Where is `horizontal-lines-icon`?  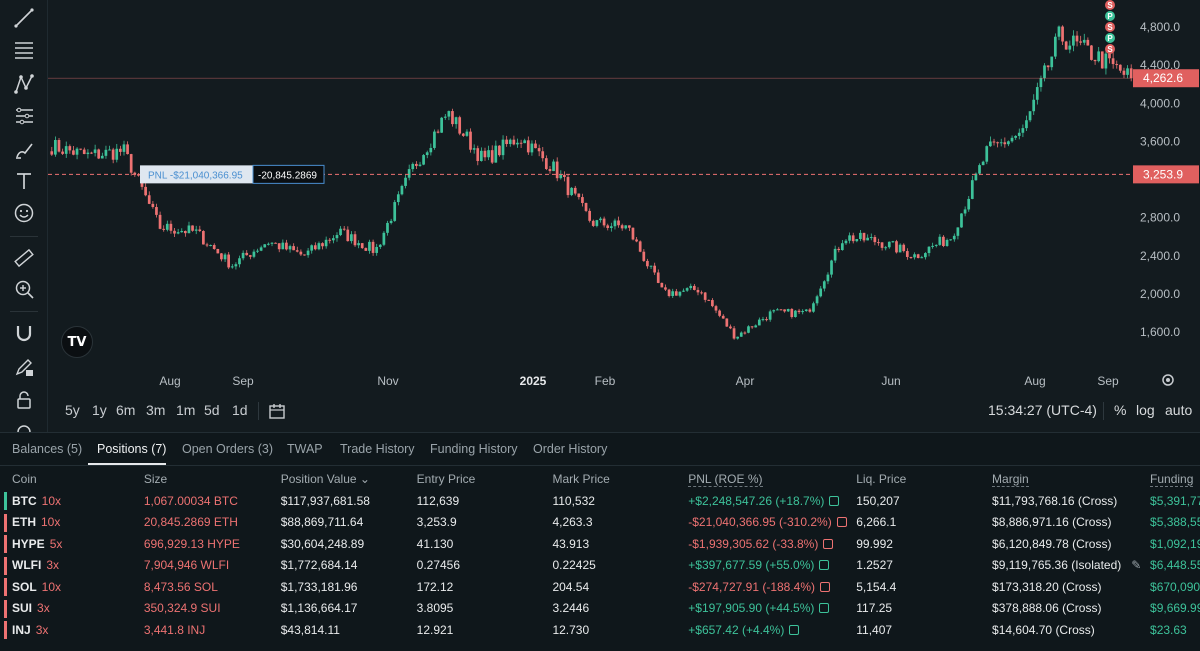
horizontal-lines-icon is located at coordinates (24, 50).